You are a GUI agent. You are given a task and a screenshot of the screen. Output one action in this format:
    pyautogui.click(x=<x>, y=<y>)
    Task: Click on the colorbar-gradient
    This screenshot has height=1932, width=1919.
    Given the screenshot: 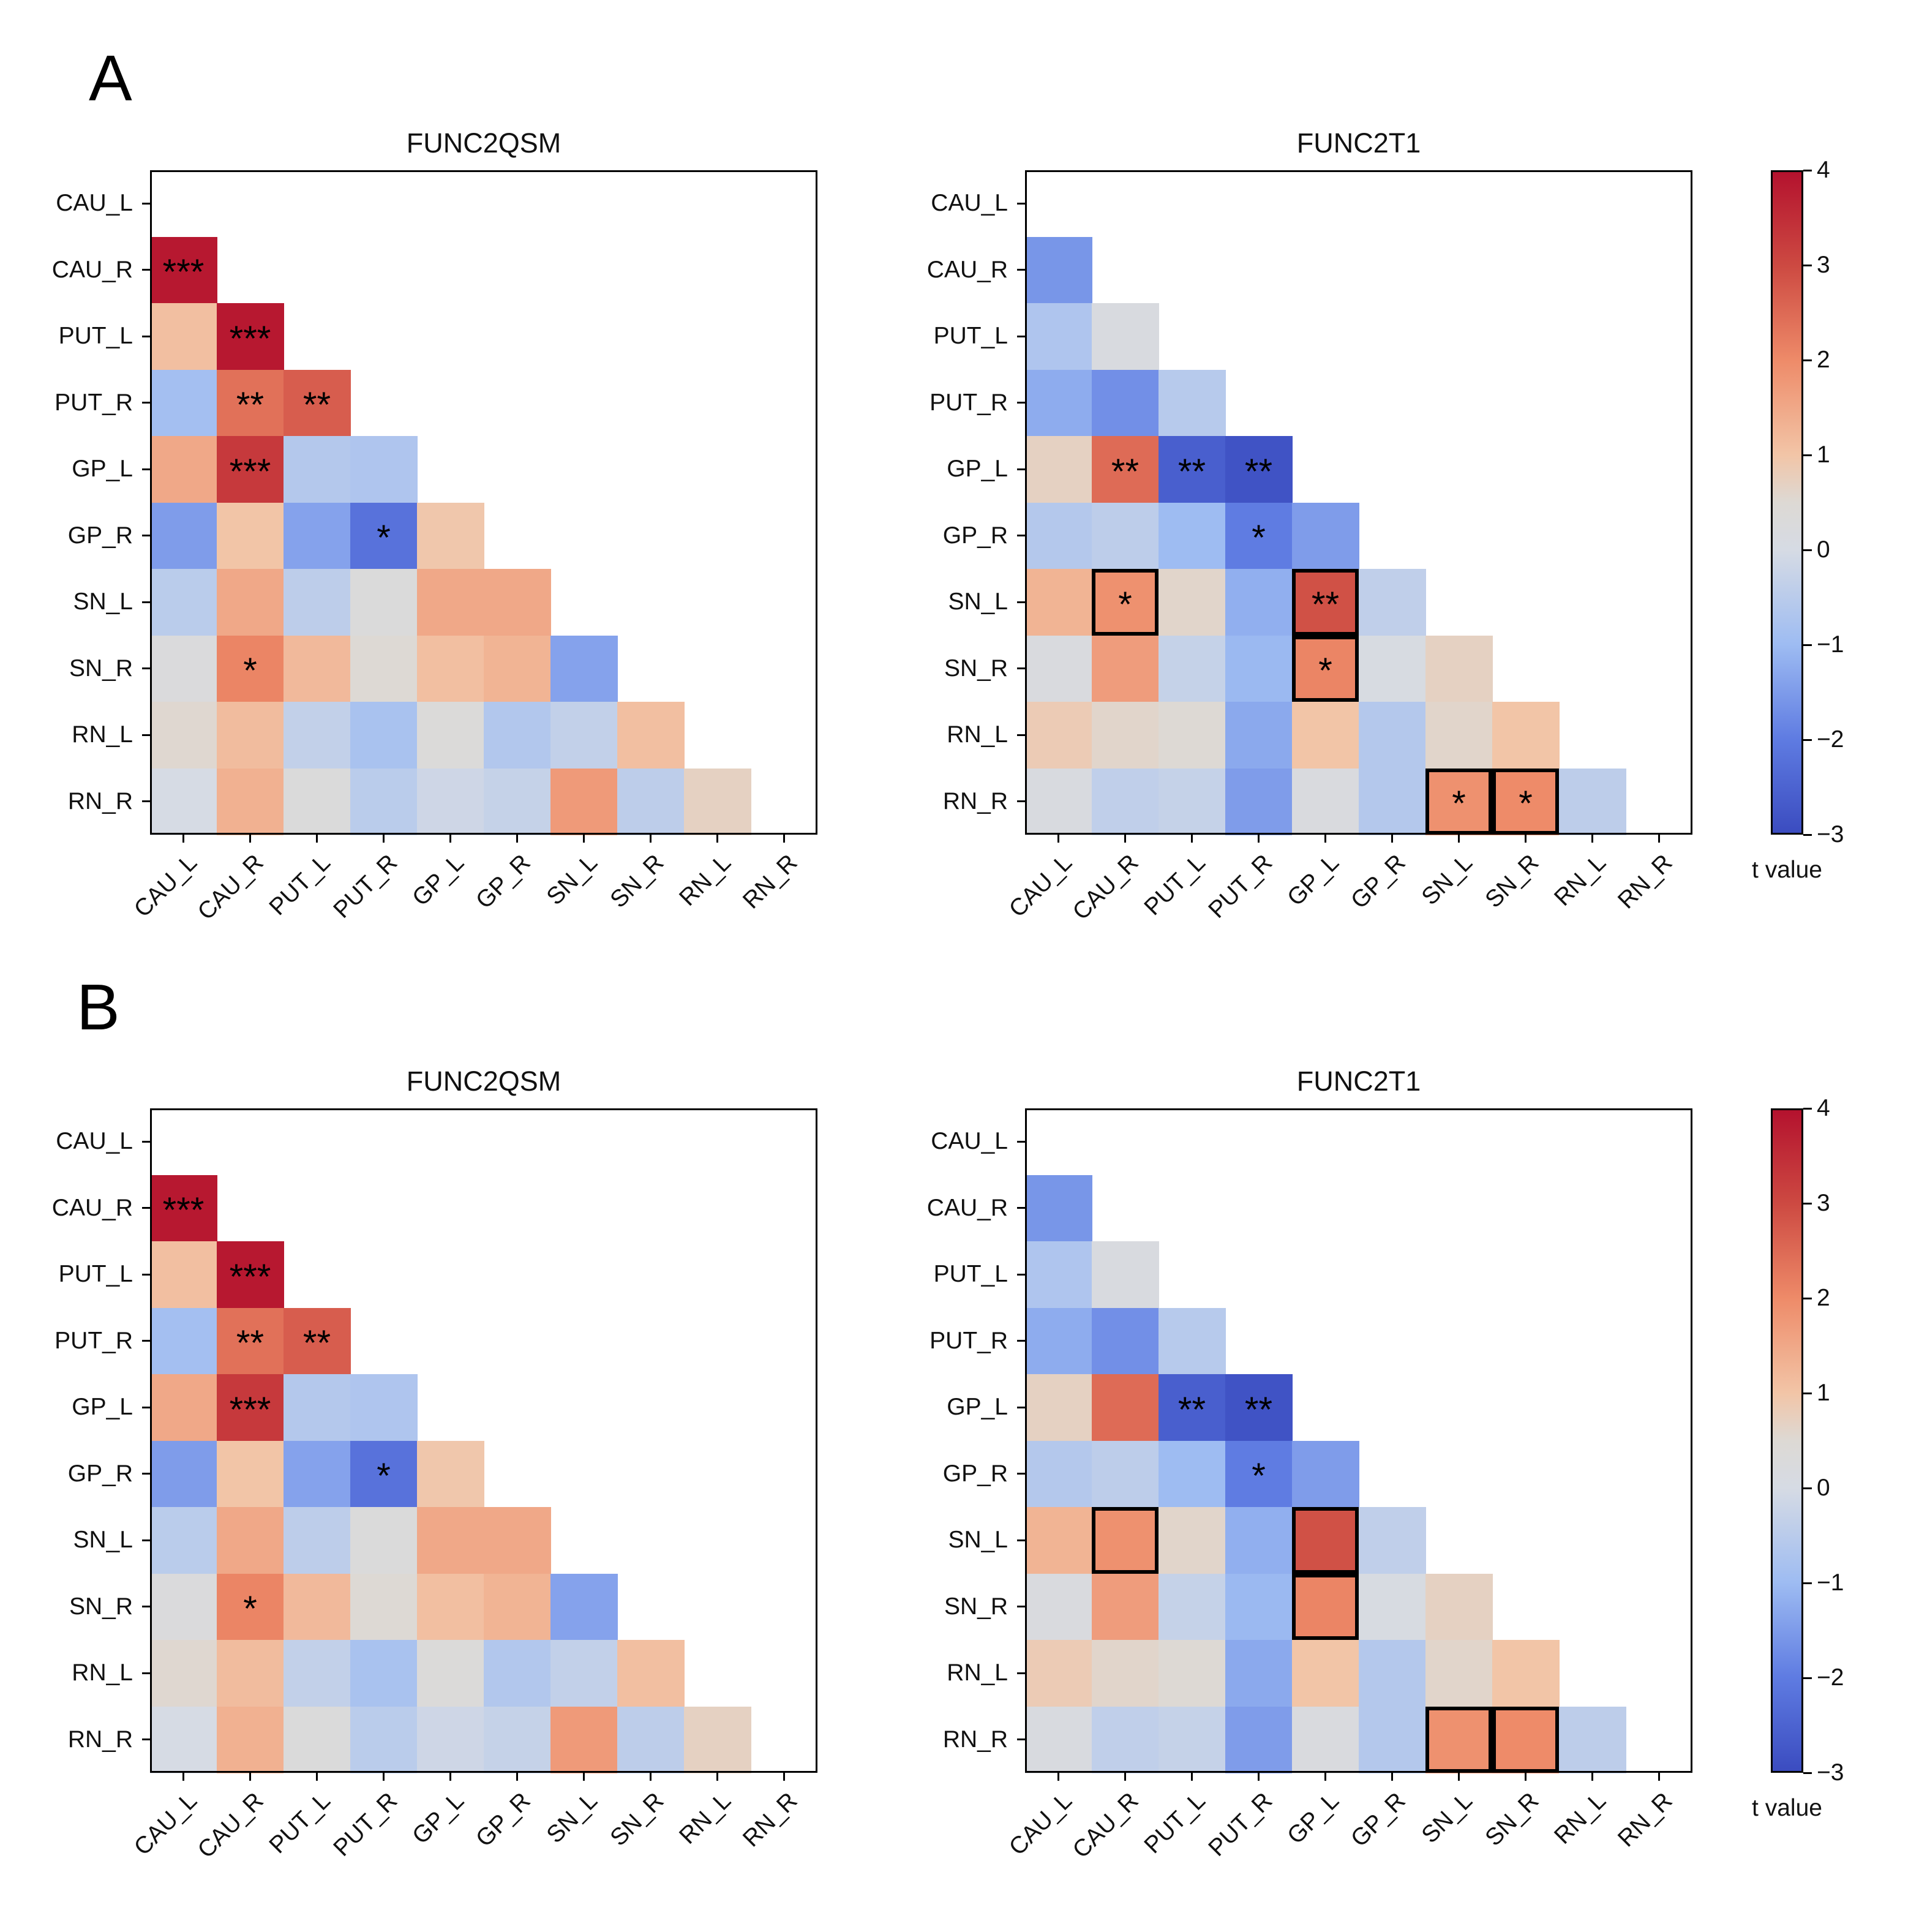 What is the action you would take?
    pyautogui.click(x=1787, y=1440)
    